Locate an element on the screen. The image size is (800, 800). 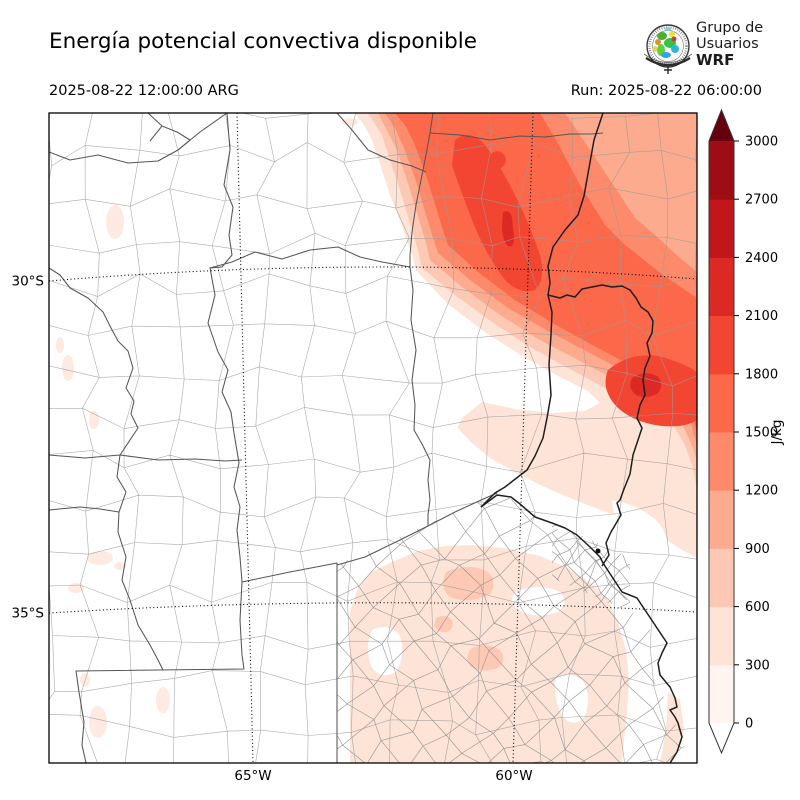
colorbar-tick-label: 600 is located at coordinates (757, 607).